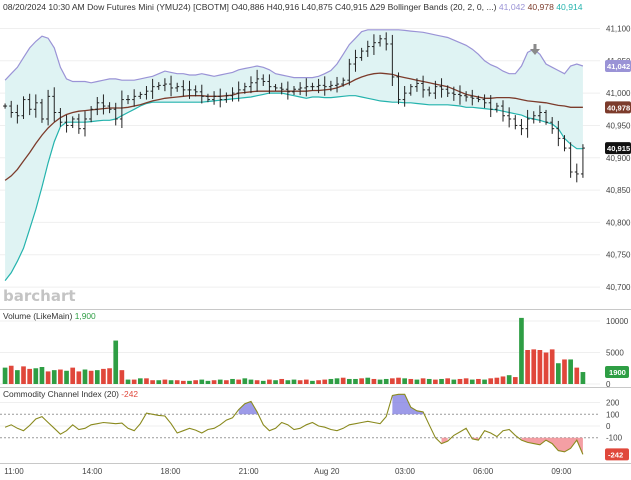  I want to click on cci-tick-label: 100, so click(613, 414).